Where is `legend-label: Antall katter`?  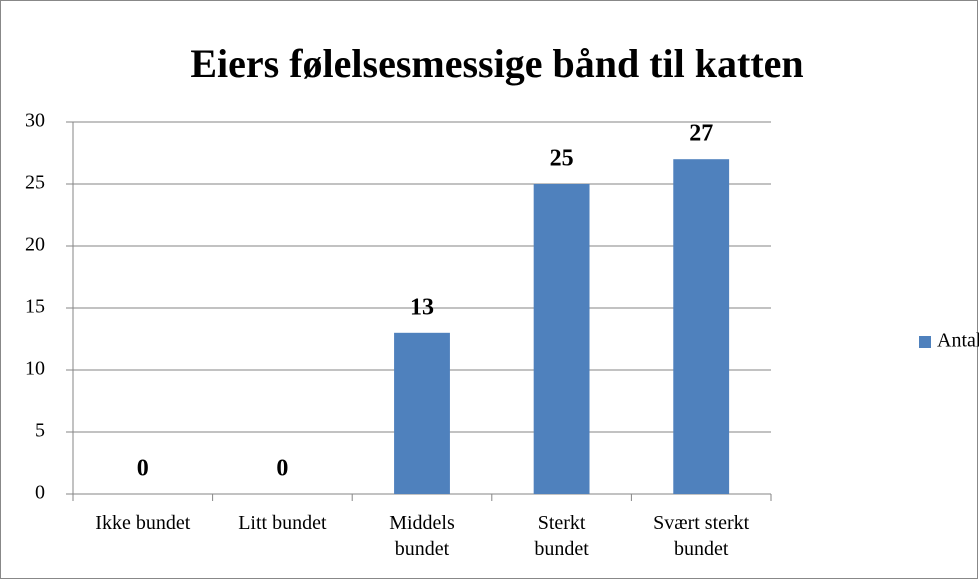 legend-label: Antall katter is located at coordinates (958, 341).